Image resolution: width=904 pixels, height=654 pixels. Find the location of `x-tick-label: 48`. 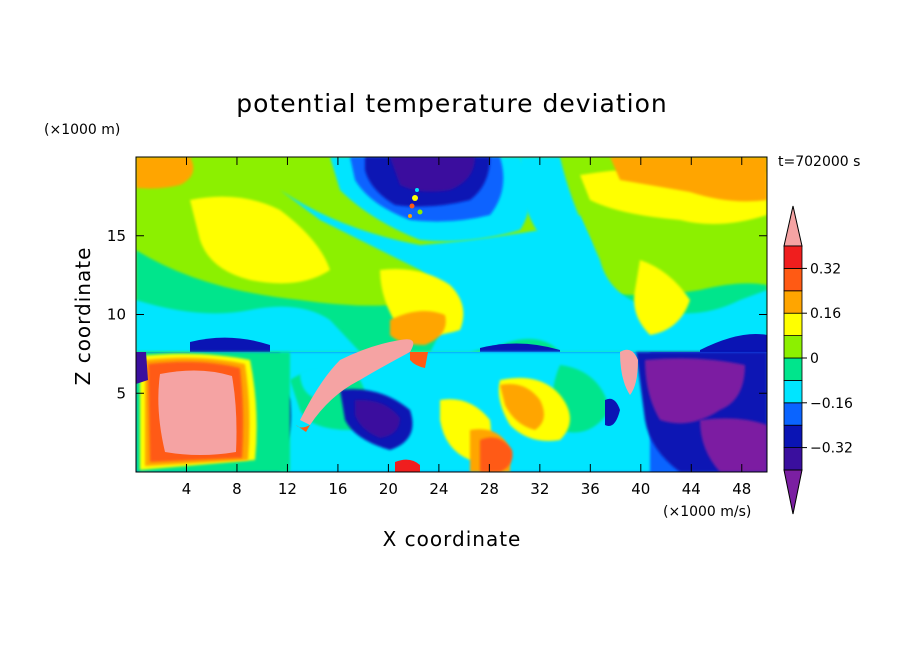

x-tick-label: 48 is located at coordinates (741, 489).